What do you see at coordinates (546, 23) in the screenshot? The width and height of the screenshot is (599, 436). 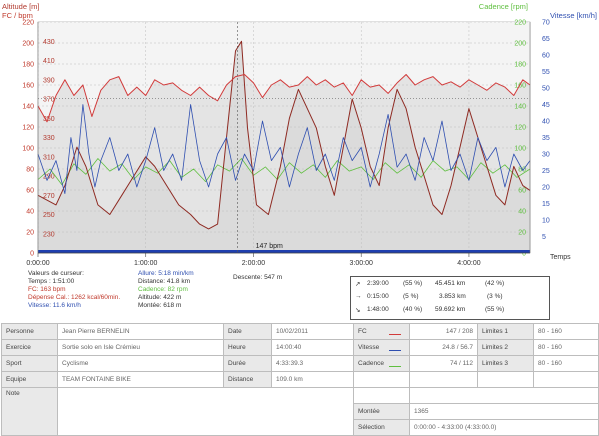 I see `vitesse-tick-label: 70` at bounding box center [546, 23].